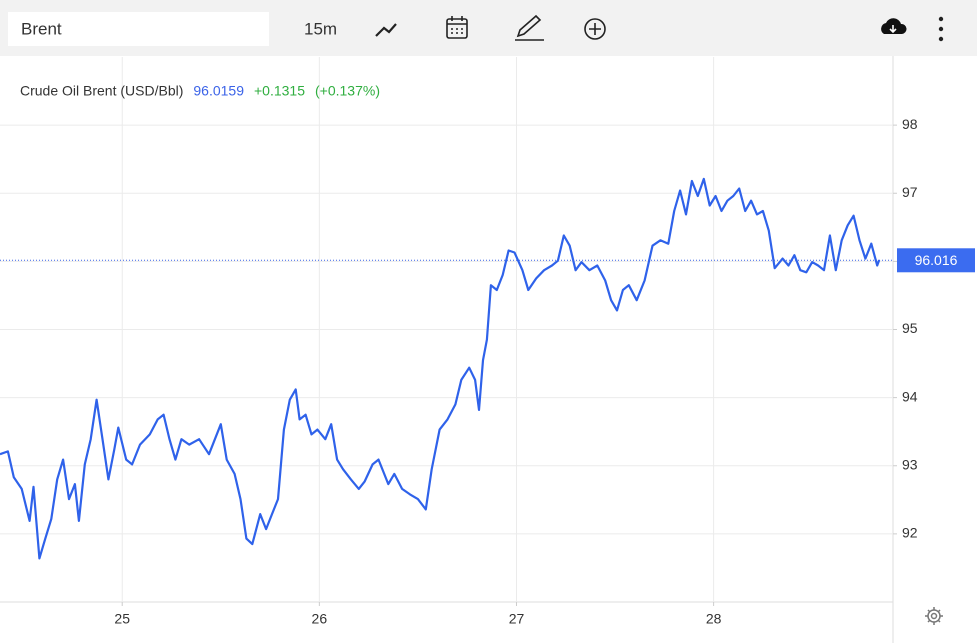 Image resolution: width=977 pixels, height=643 pixels. Describe the element at coordinates (457, 27) in the screenshot. I see `calendar-icon` at that location.